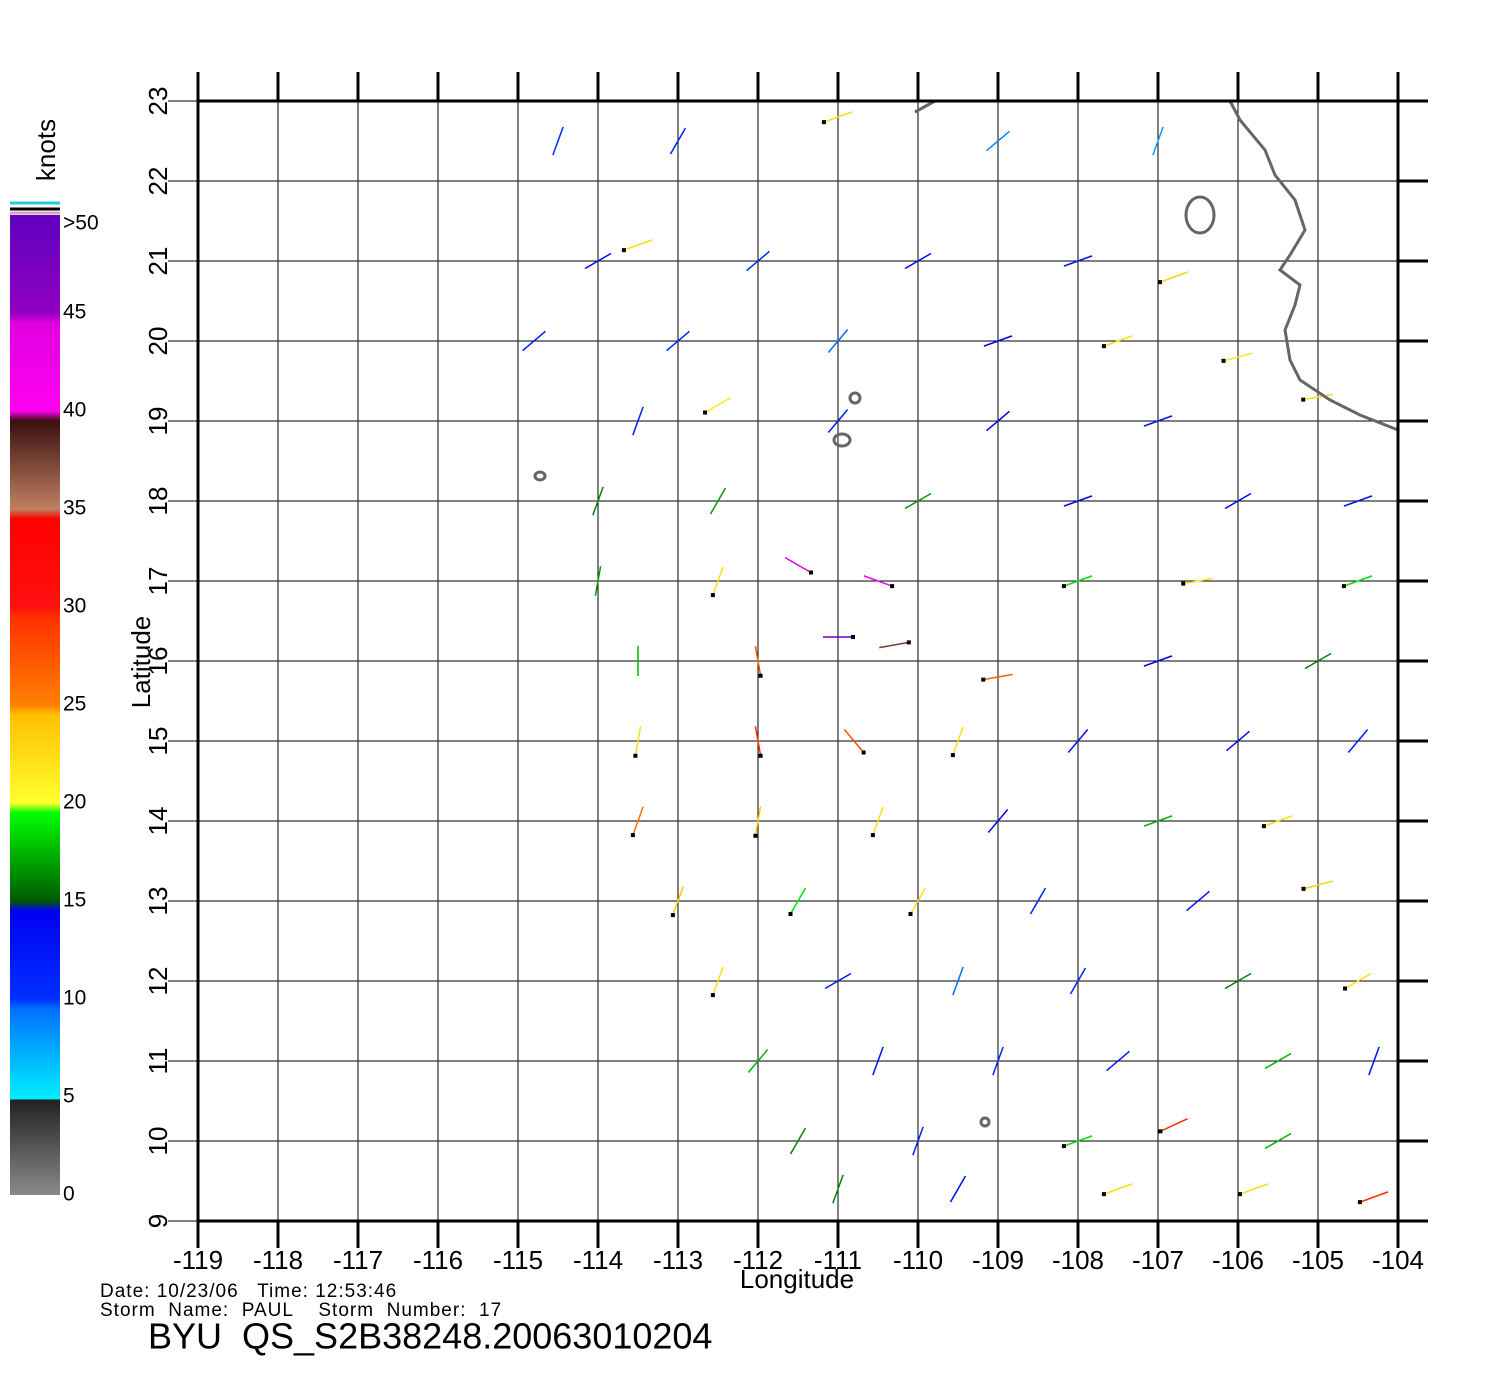 The image size is (1500, 1400). What do you see at coordinates (74, 312) in the screenshot?
I see `colorbar-tick-label: 45` at bounding box center [74, 312].